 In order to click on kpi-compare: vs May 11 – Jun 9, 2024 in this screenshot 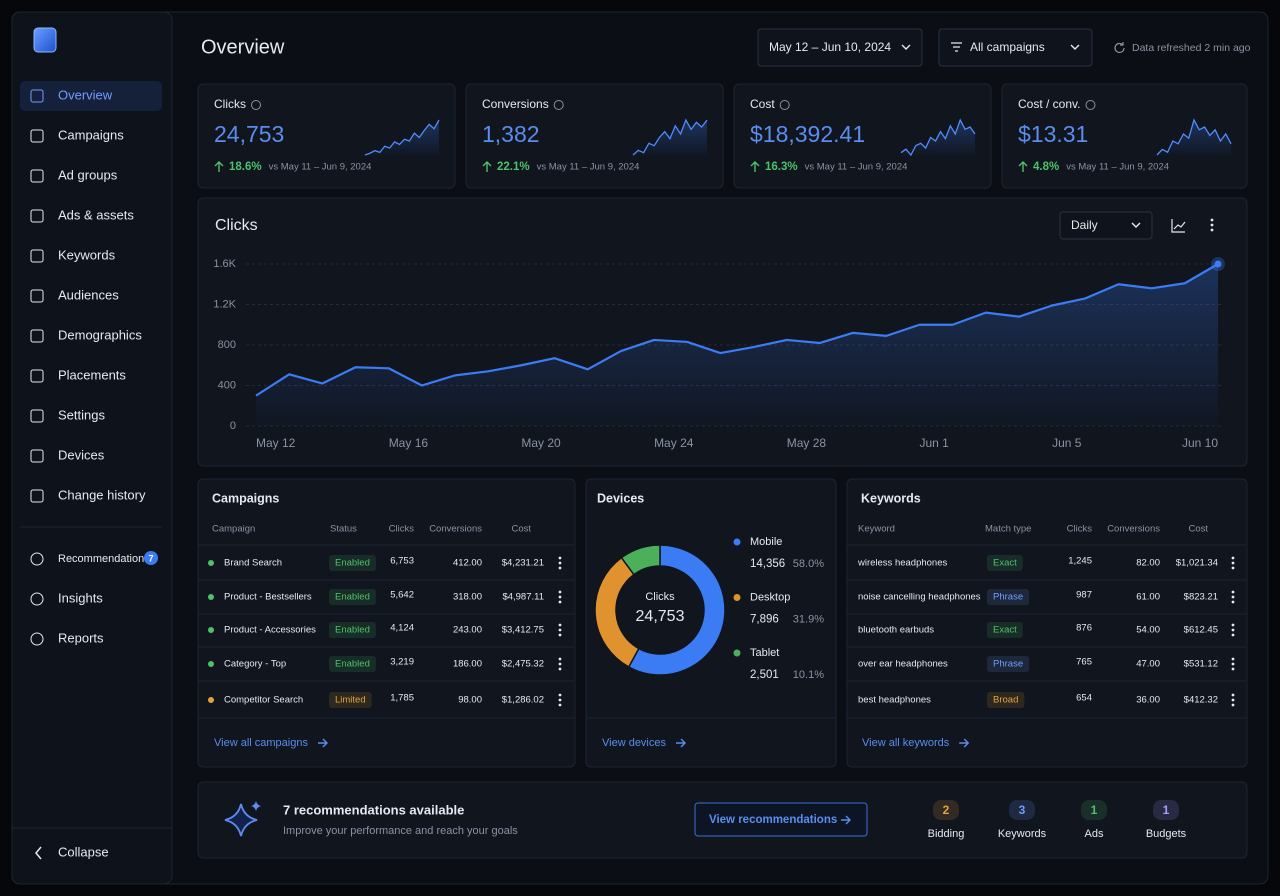, I will do `click(588, 167)`.